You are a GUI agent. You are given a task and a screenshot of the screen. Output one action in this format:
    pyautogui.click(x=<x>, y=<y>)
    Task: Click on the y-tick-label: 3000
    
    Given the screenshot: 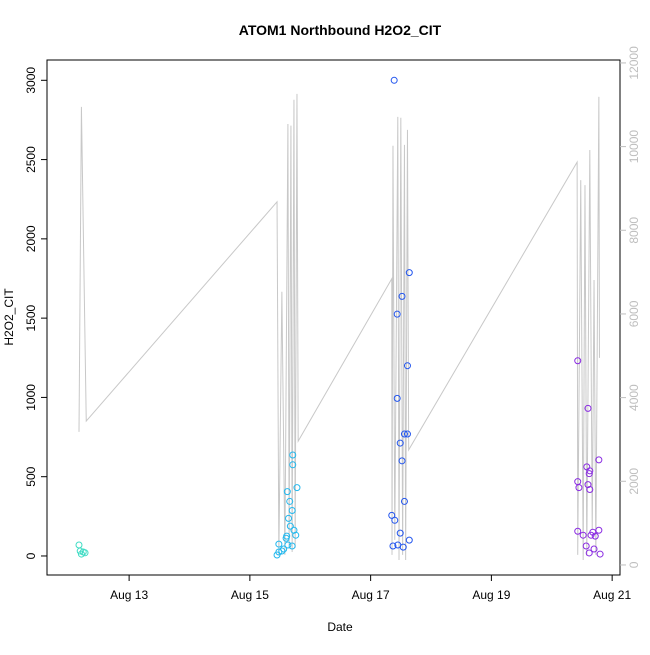 What is the action you would take?
    pyautogui.click(x=31, y=80)
    